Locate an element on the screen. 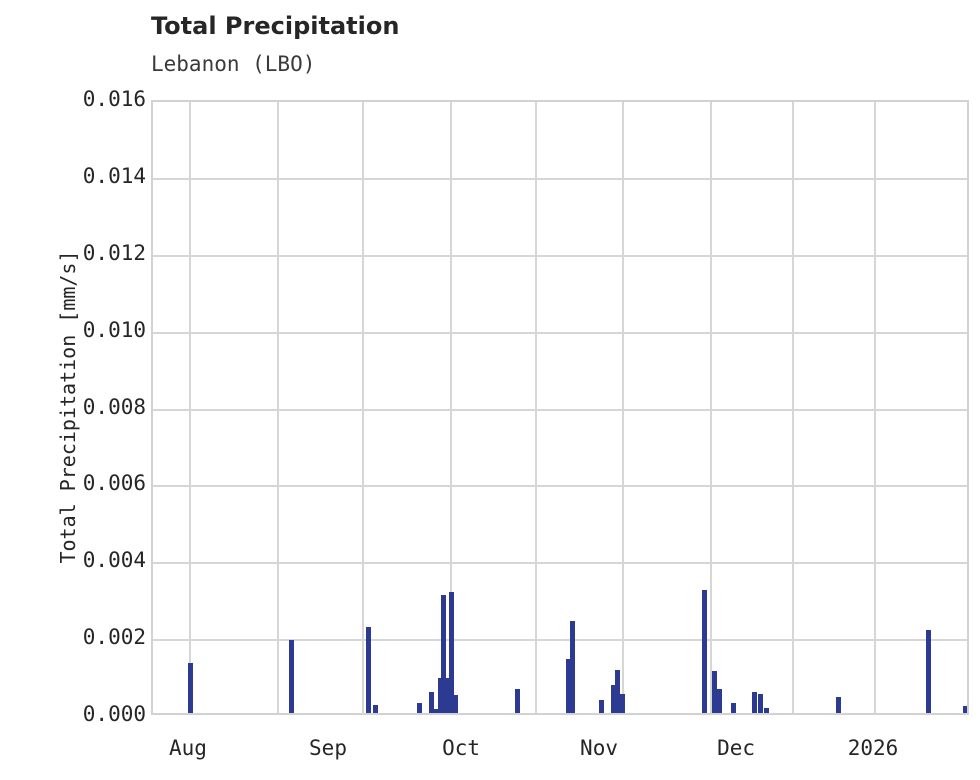  chart-subtitle: Lebanon (LBO) is located at coordinates (233, 64).